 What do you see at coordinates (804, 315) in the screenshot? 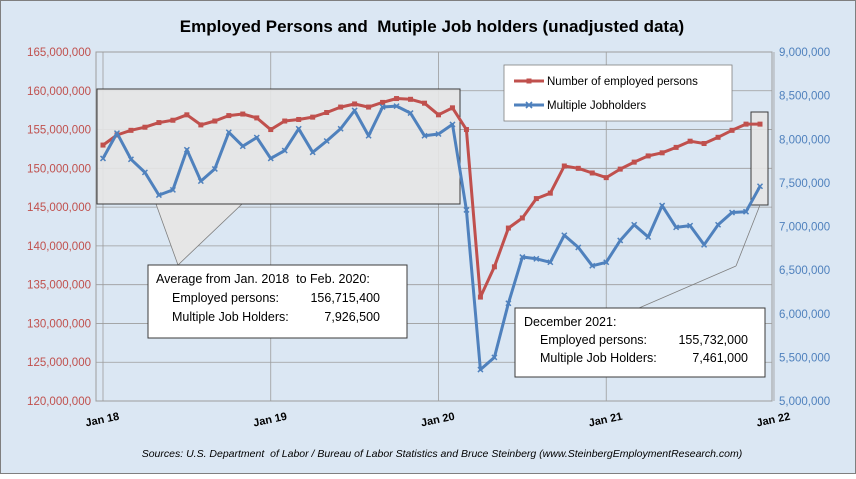
I see `right-tick-label: 6,000,000` at bounding box center [804, 315].